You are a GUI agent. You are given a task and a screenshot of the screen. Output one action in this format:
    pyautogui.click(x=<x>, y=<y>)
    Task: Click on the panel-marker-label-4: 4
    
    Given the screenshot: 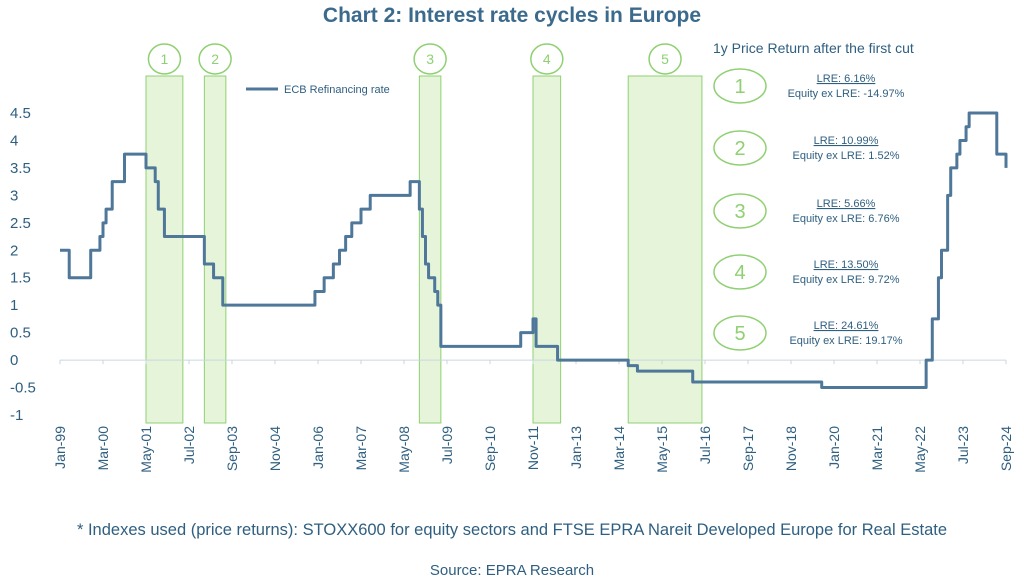 What is the action you would take?
    pyautogui.click(x=739, y=273)
    